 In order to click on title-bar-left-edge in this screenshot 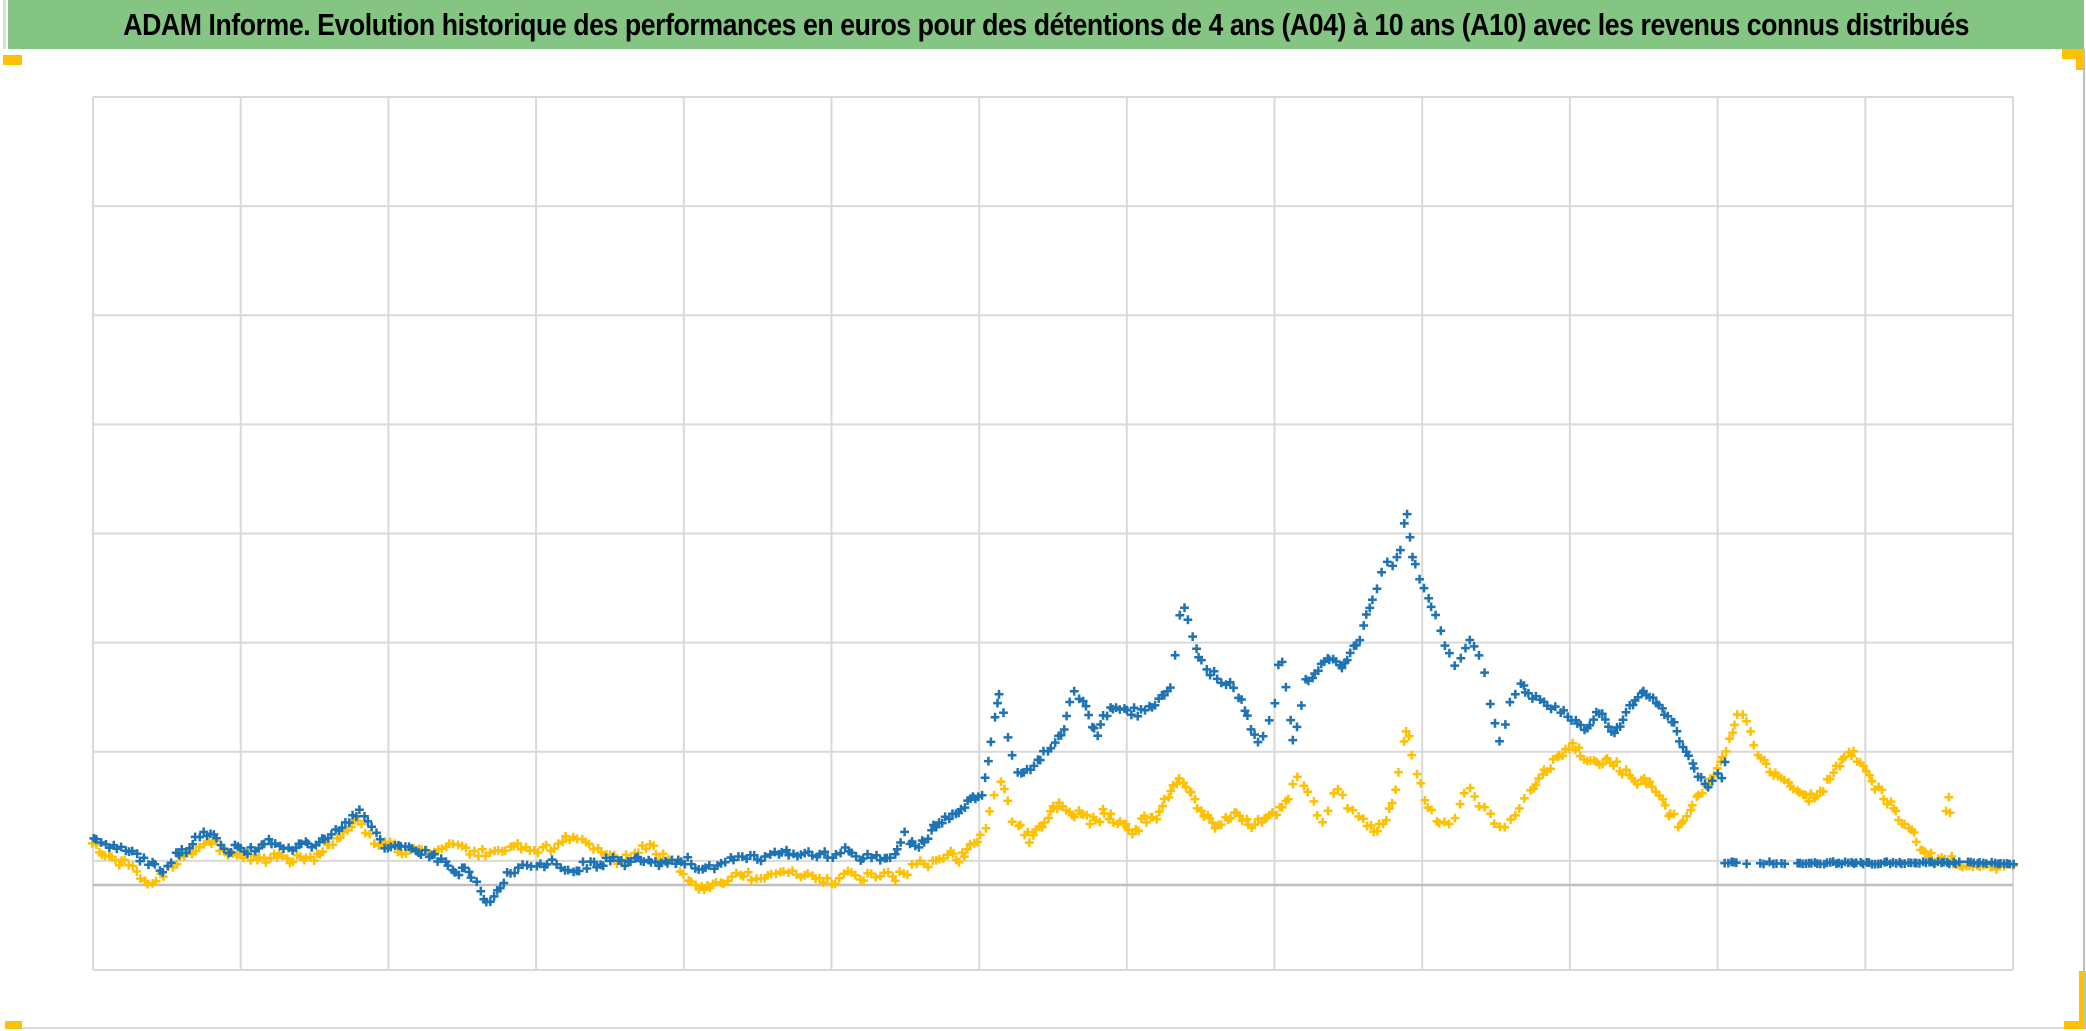, I will do `click(4, 24)`.